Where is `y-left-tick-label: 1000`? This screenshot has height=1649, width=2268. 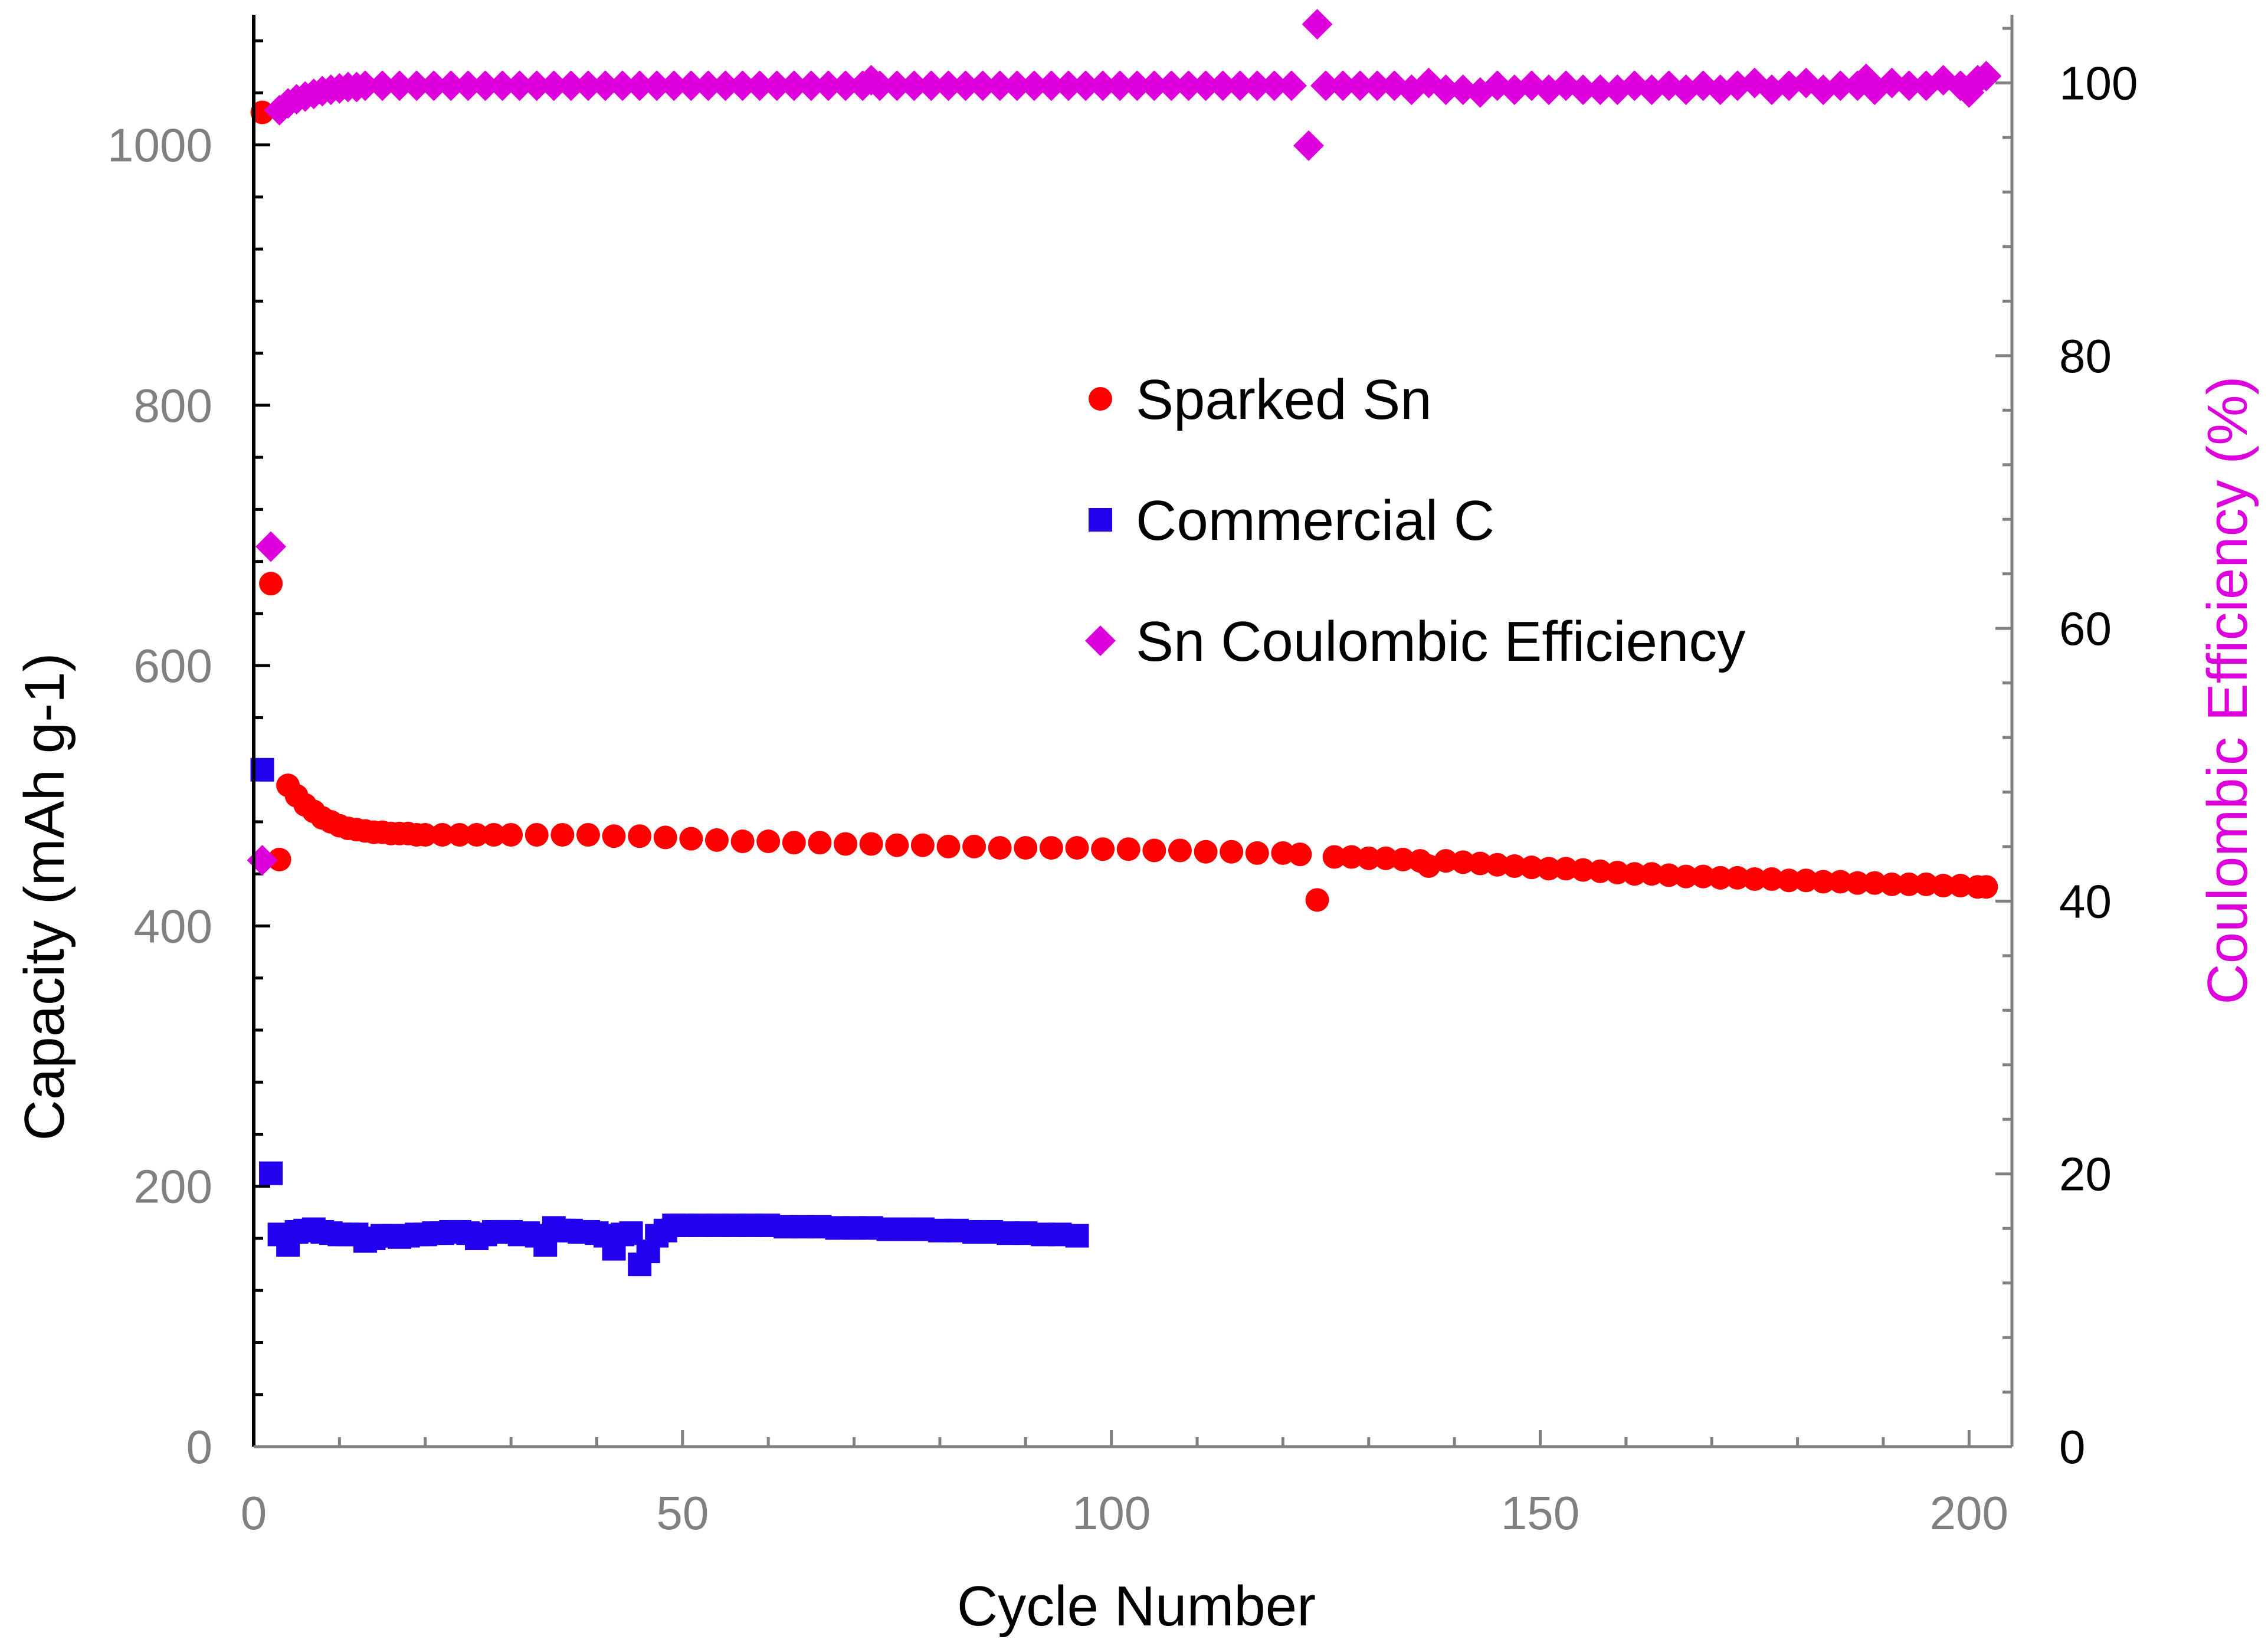 y-left-tick-label: 1000 is located at coordinates (159, 145).